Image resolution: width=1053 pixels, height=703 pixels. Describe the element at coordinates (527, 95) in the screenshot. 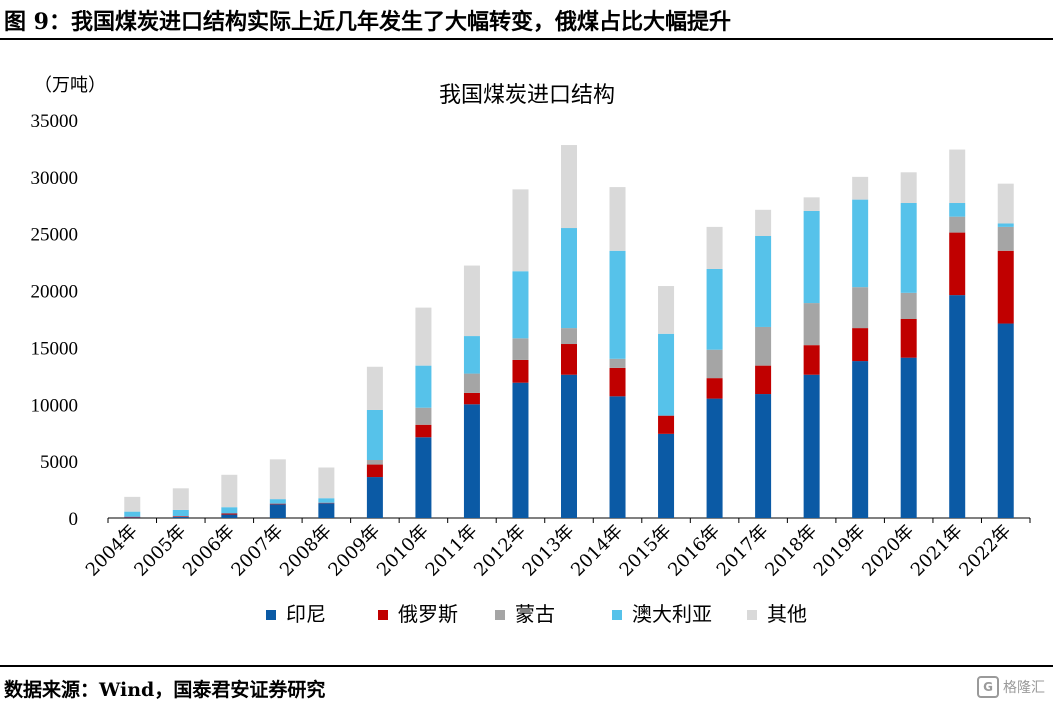

I see `chart-title: 我国煤炭进口结构` at that location.